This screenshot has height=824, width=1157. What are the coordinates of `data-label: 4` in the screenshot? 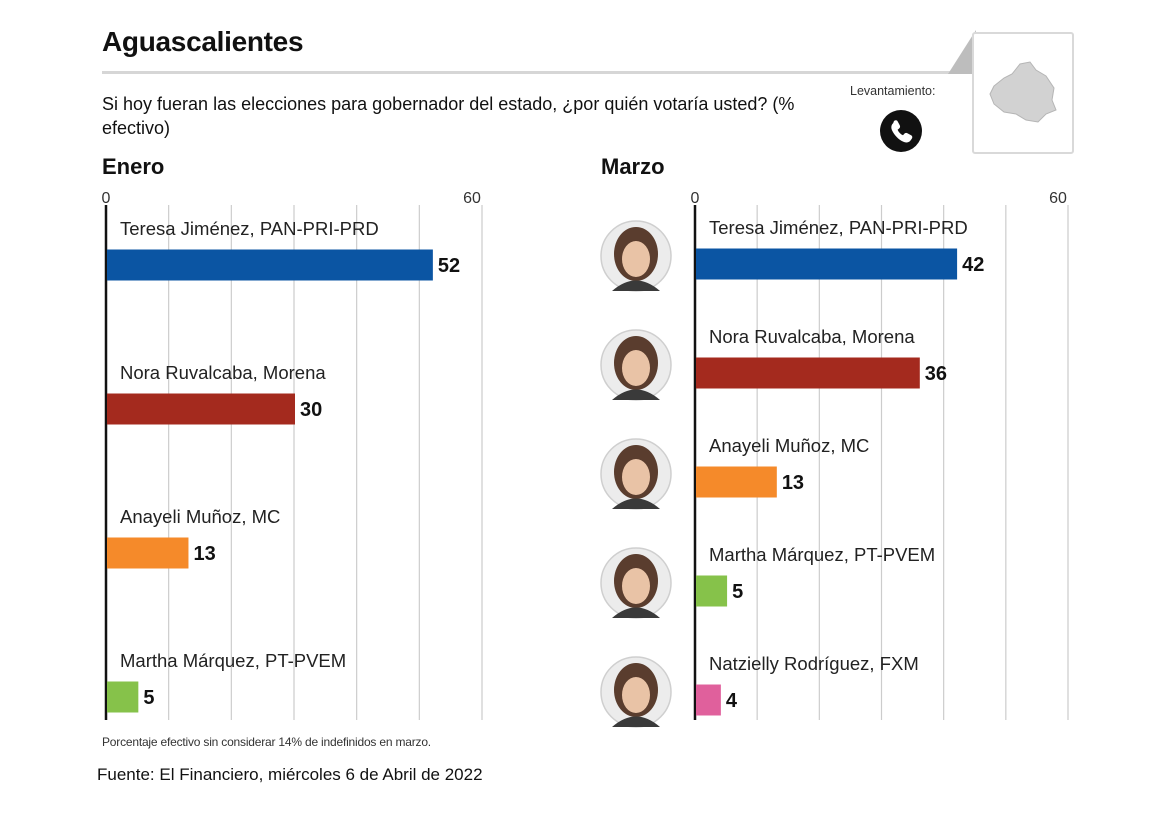 It's located at (732, 701).